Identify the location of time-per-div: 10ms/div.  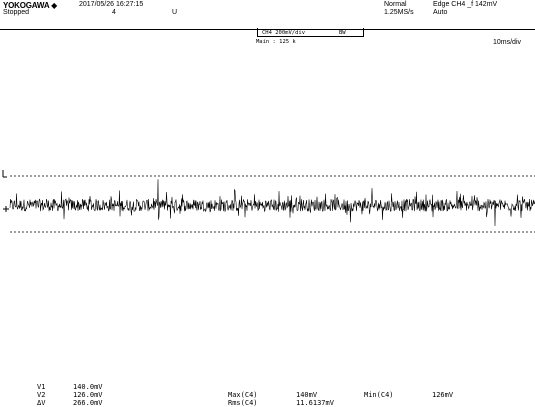
(507, 42).